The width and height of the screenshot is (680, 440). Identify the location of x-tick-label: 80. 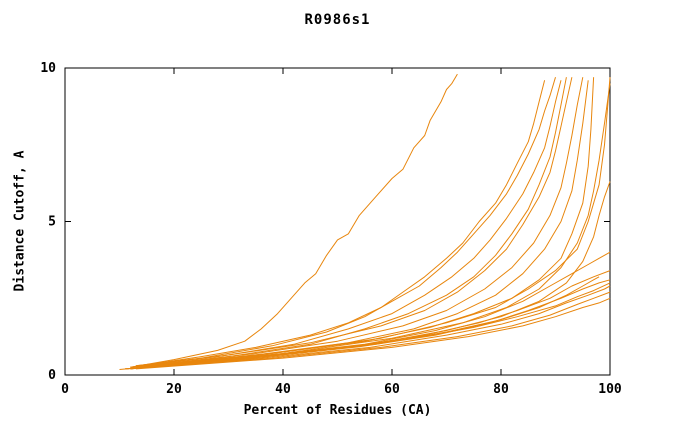
(501, 389).